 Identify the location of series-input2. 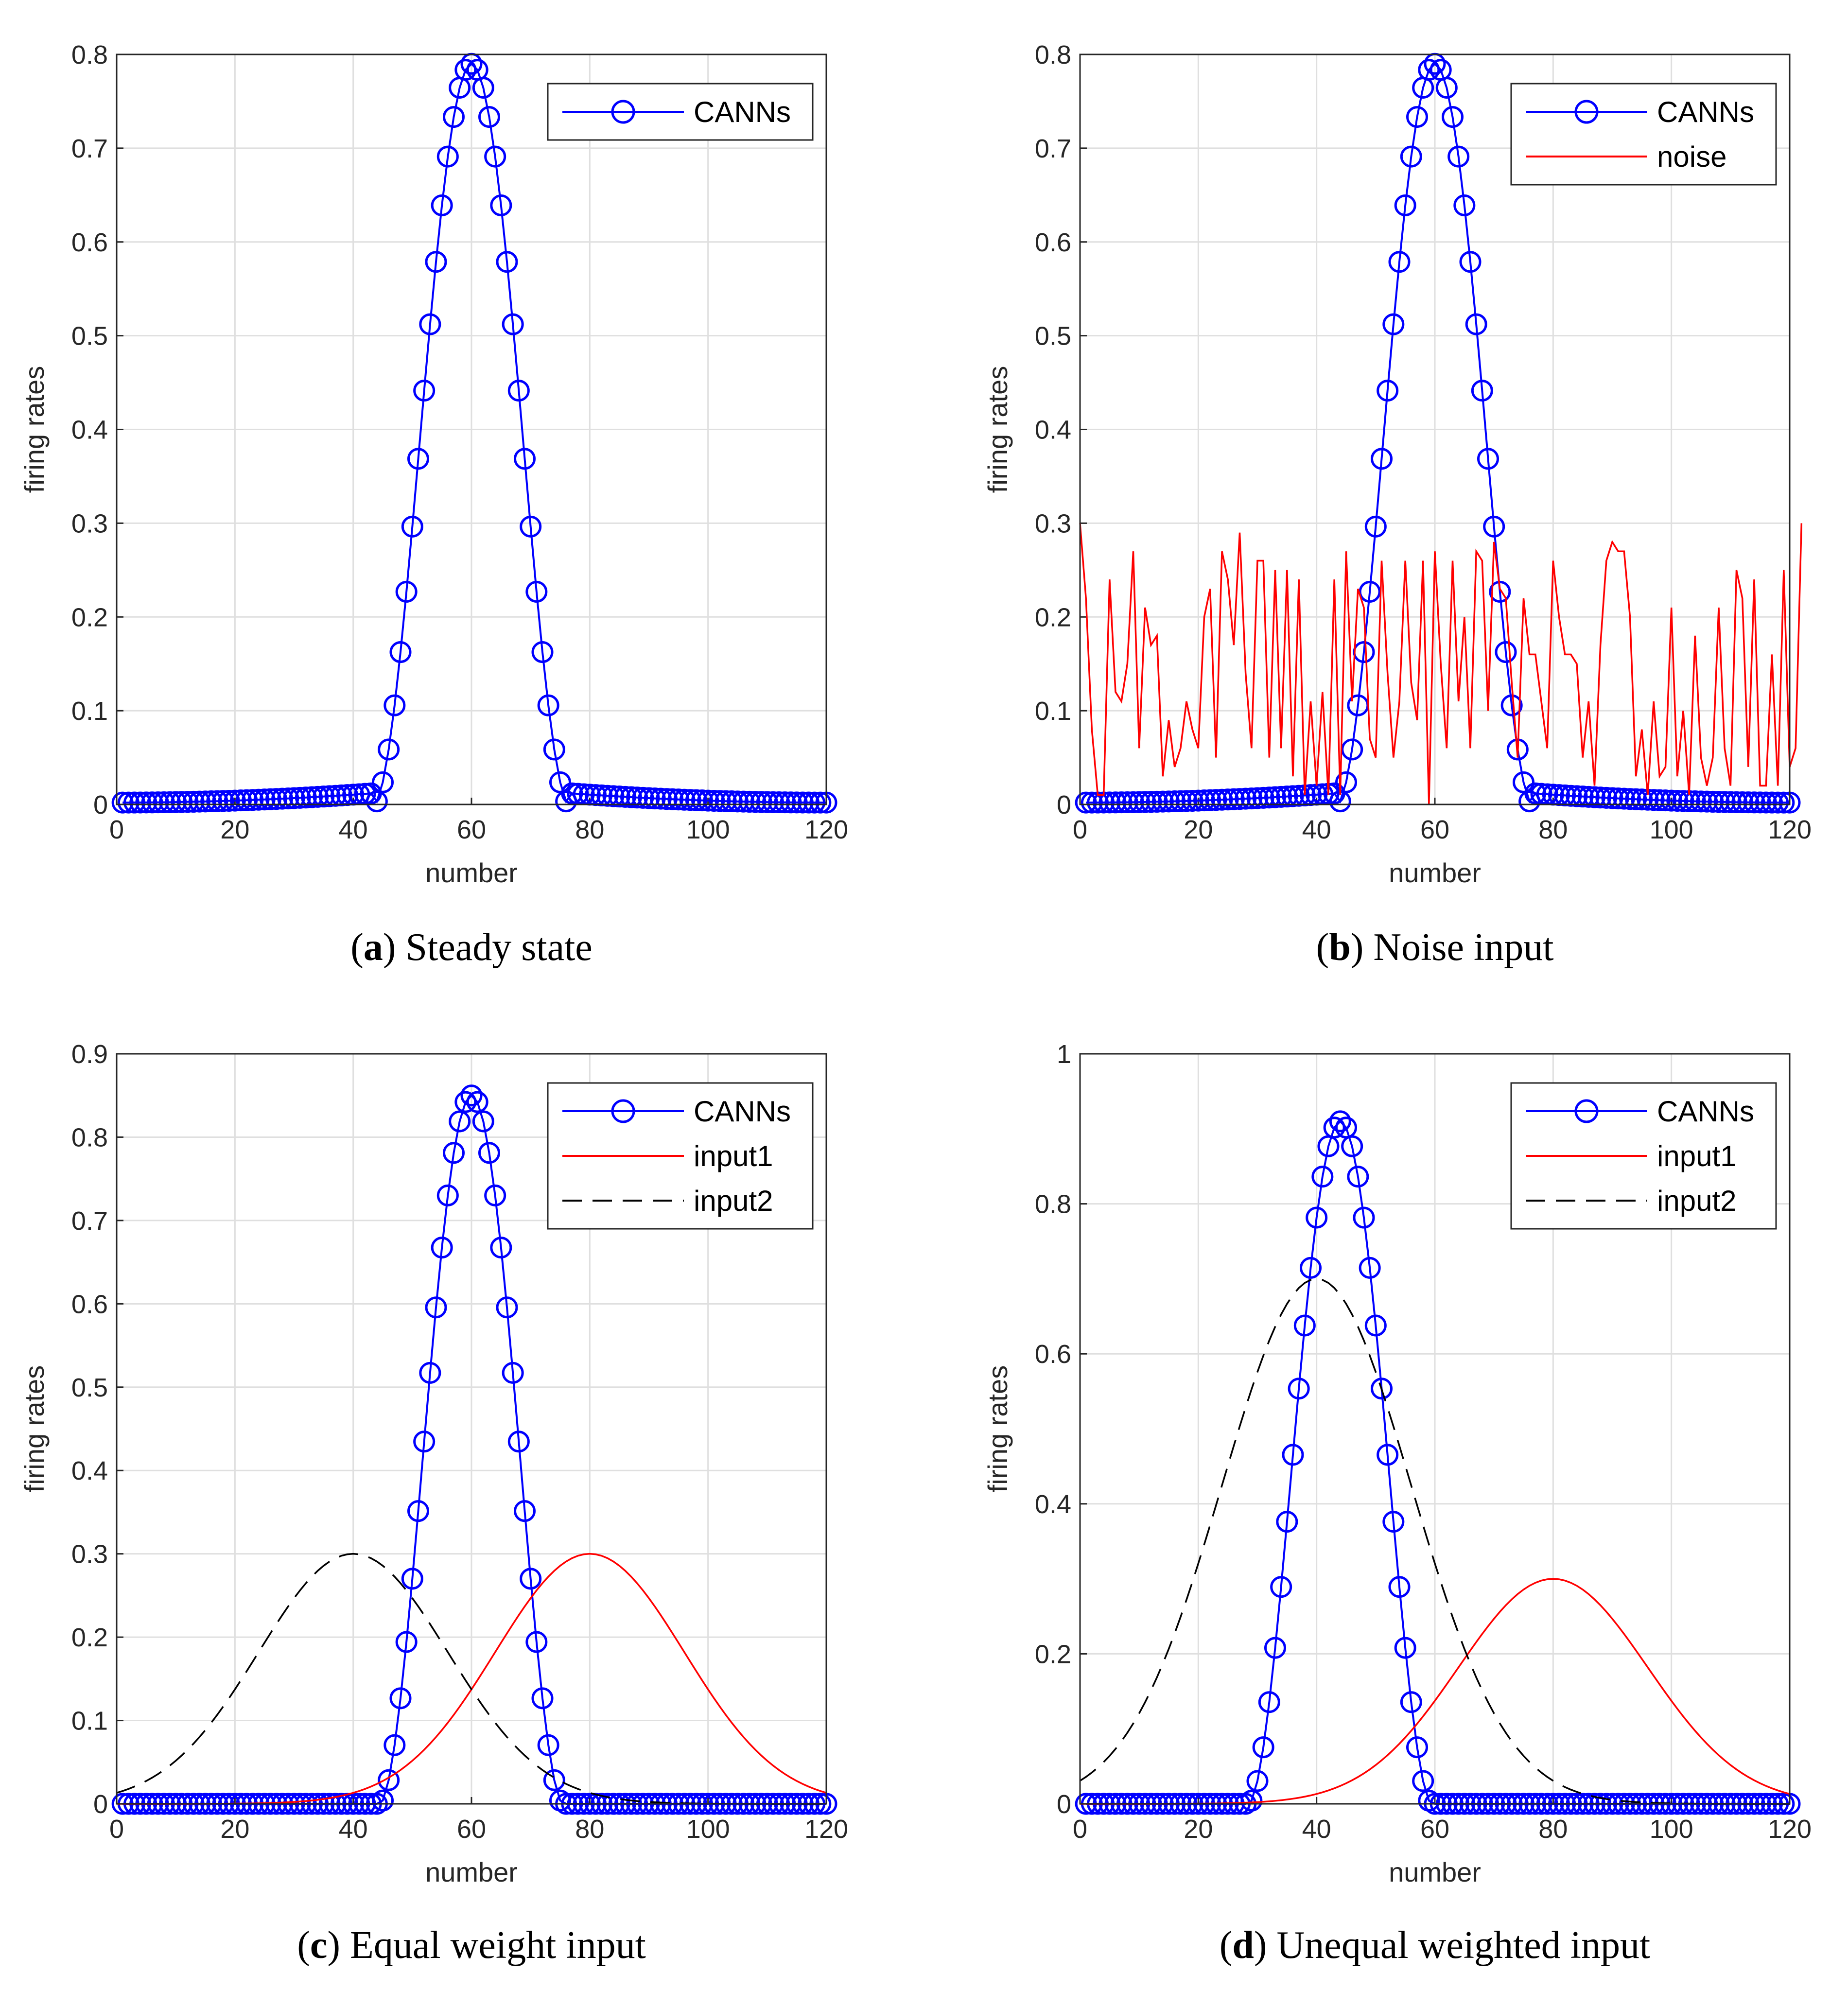
(1435, 1541).